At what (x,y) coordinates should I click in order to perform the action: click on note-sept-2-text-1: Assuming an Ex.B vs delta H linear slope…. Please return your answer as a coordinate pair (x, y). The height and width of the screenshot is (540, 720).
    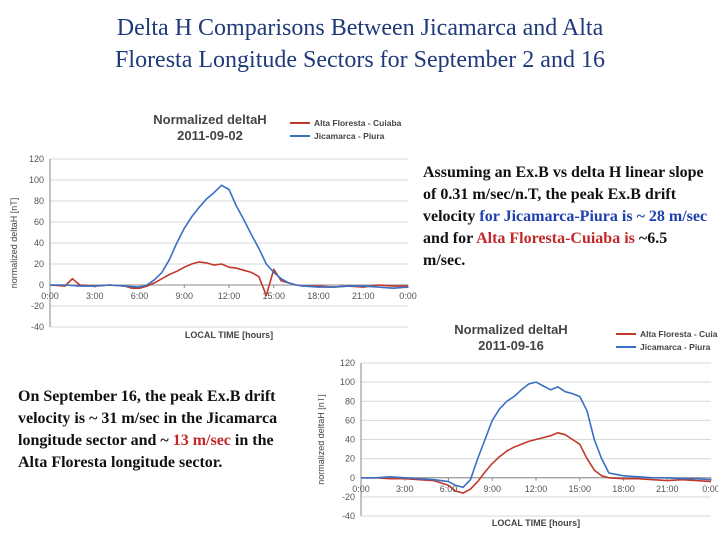
    Looking at the image, I should click on (563, 194).